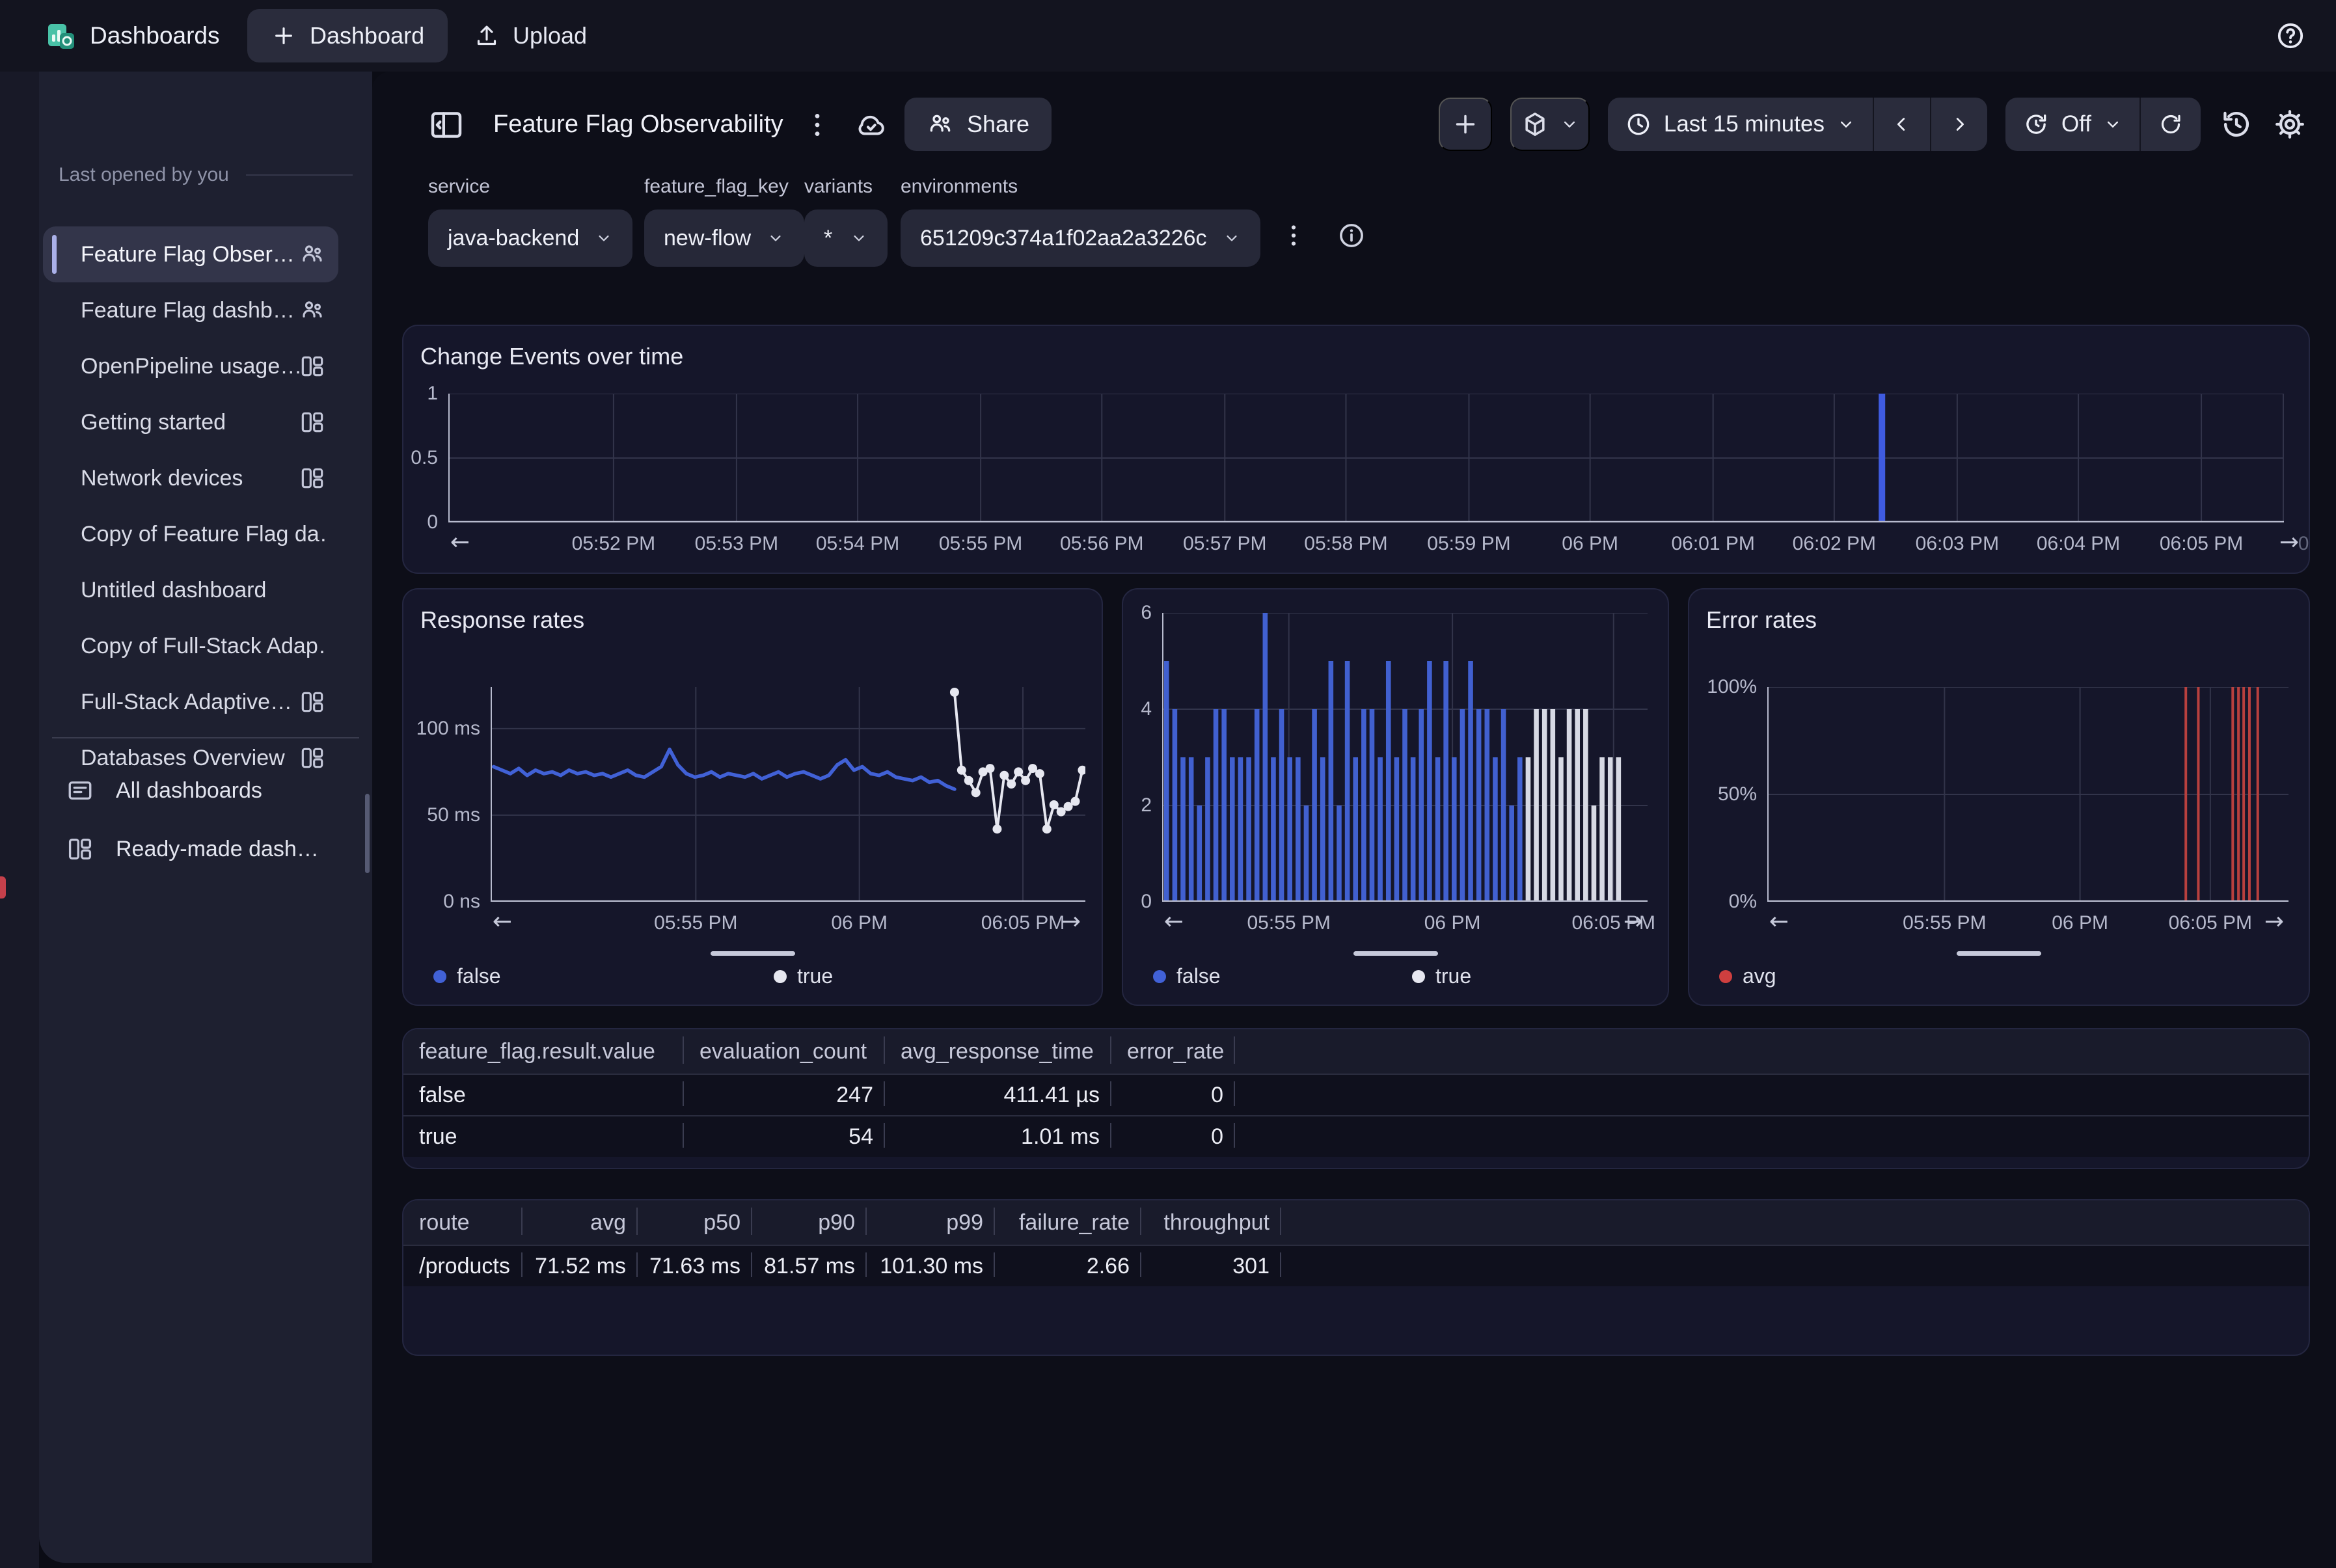  Describe the element at coordinates (487, 36) in the screenshot. I see `upload-icon` at that location.